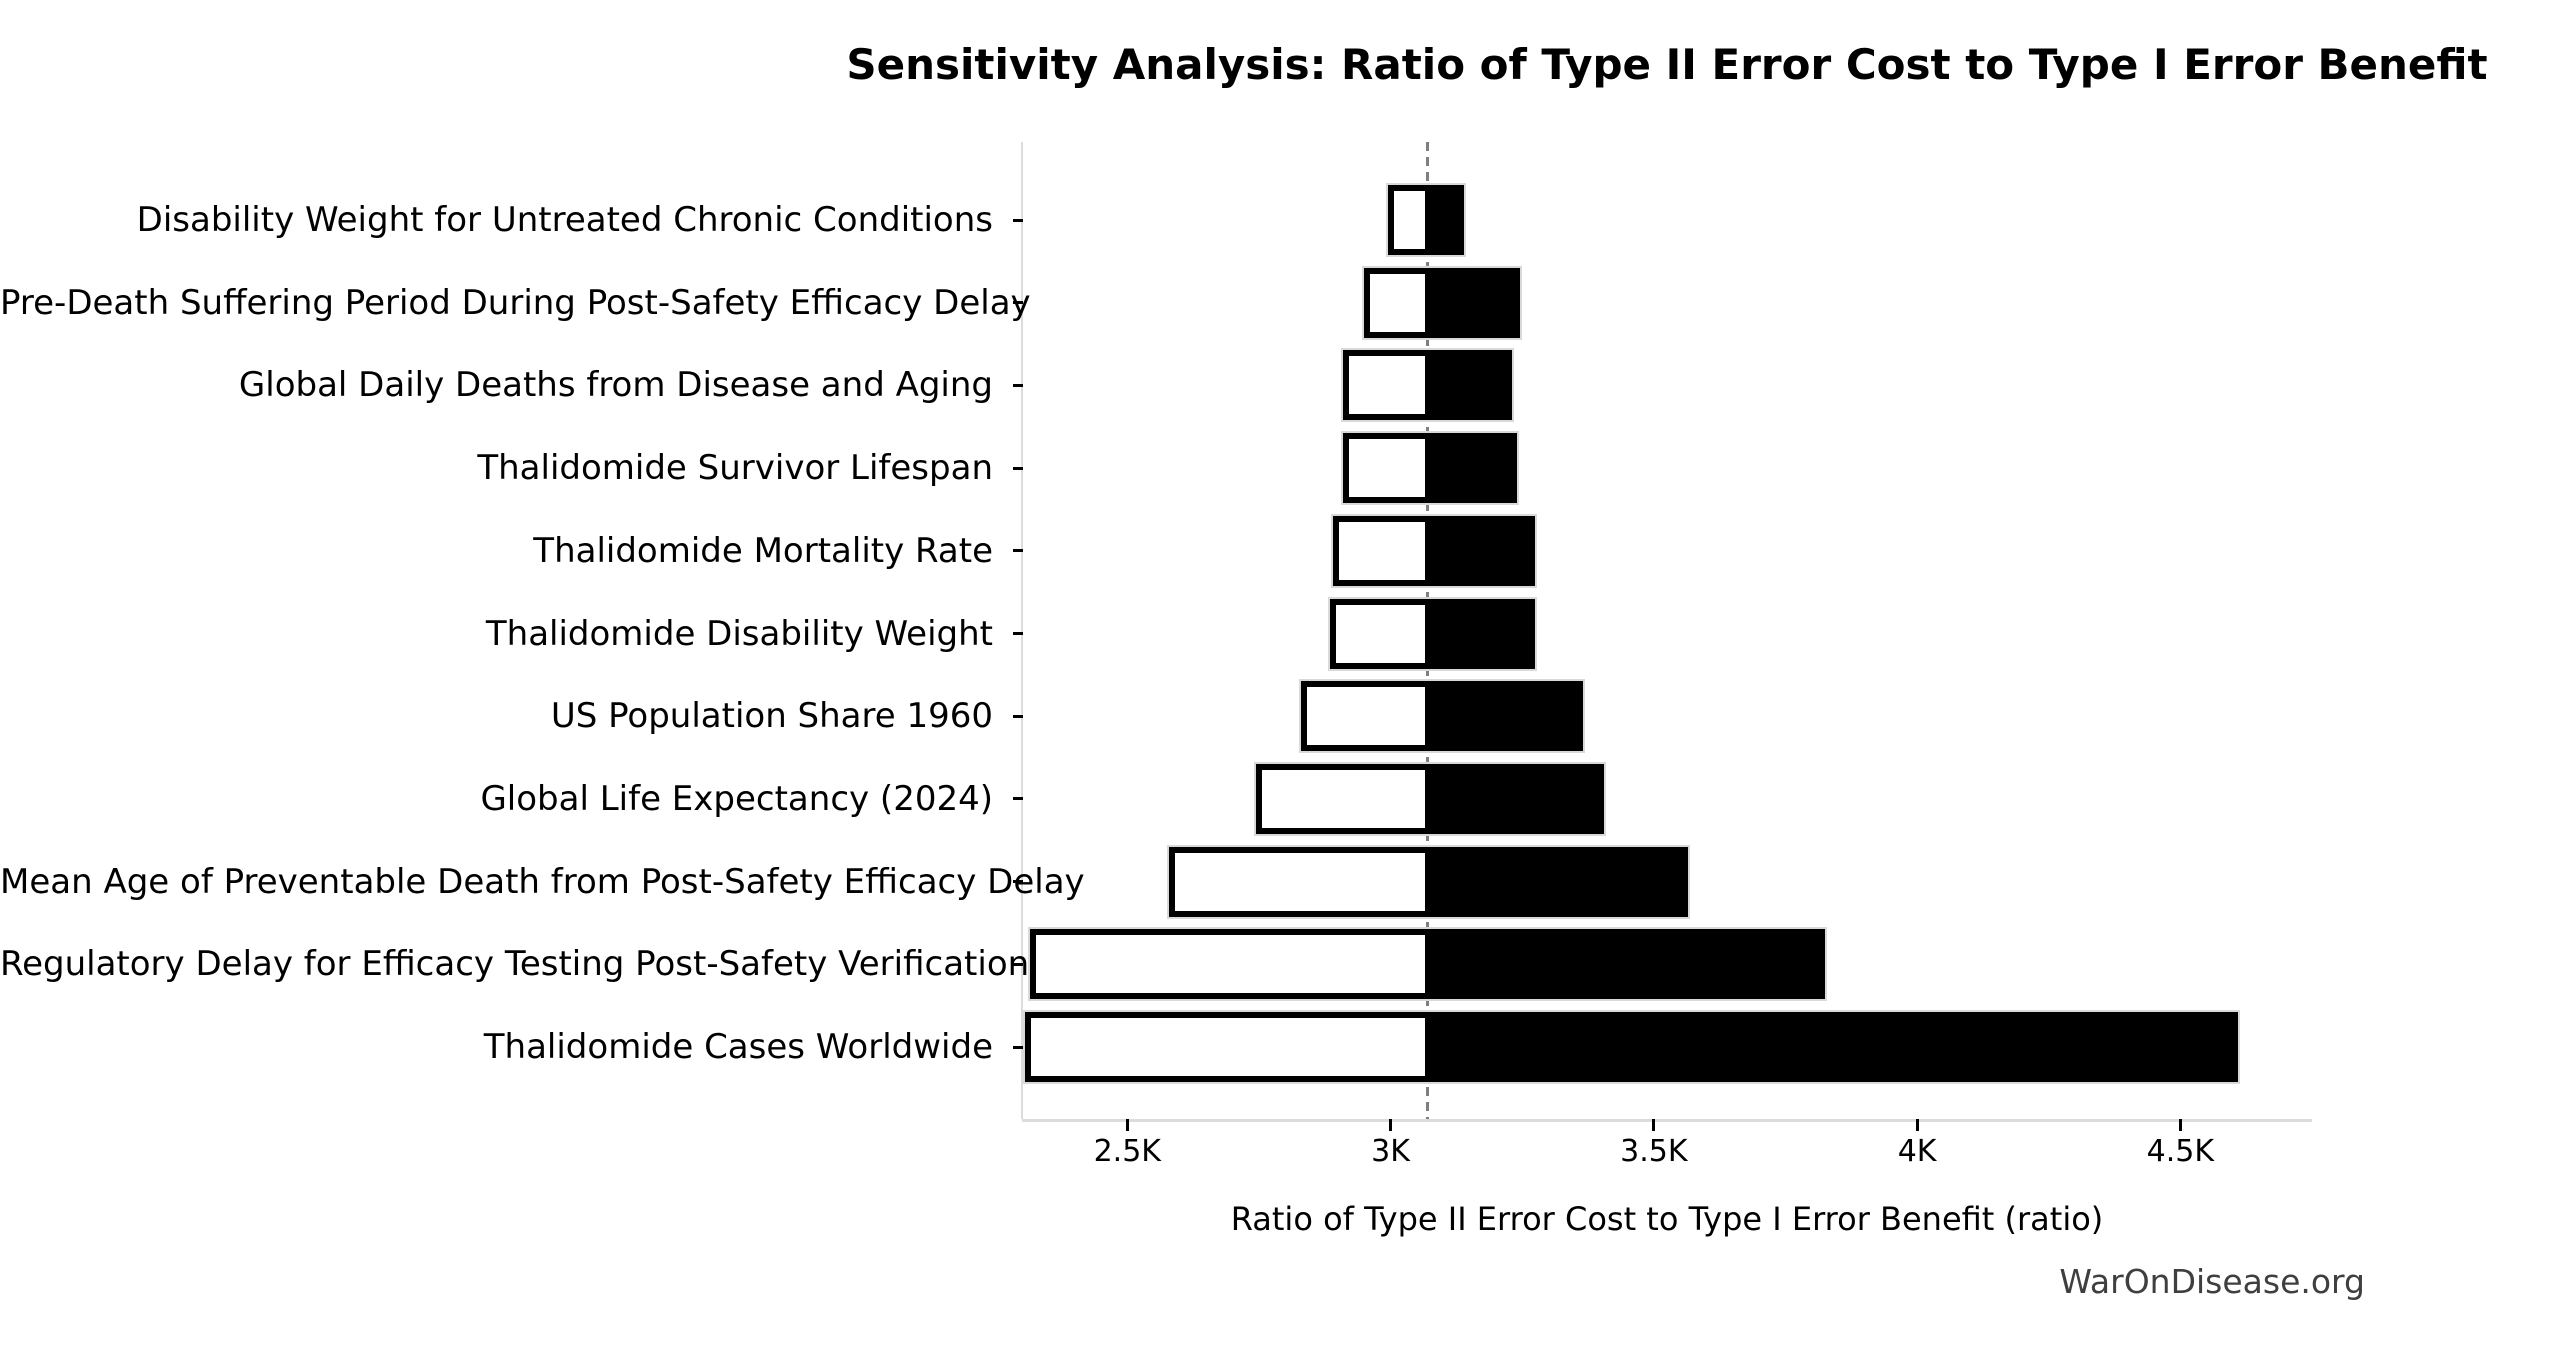  What do you see at coordinates (735, 468) in the screenshot?
I see `category-label: Thalidomide Survivor Lifespan` at bounding box center [735, 468].